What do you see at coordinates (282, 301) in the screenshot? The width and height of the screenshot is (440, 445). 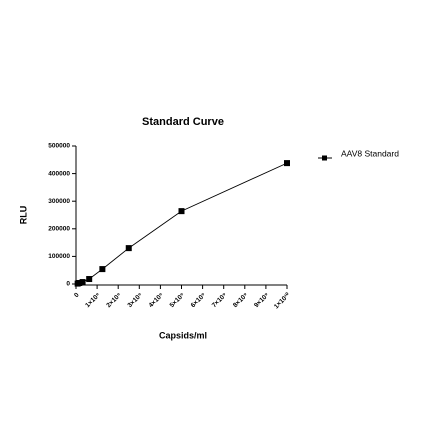 I see `x-tick-label: 1×10¹⁰` at bounding box center [282, 301].